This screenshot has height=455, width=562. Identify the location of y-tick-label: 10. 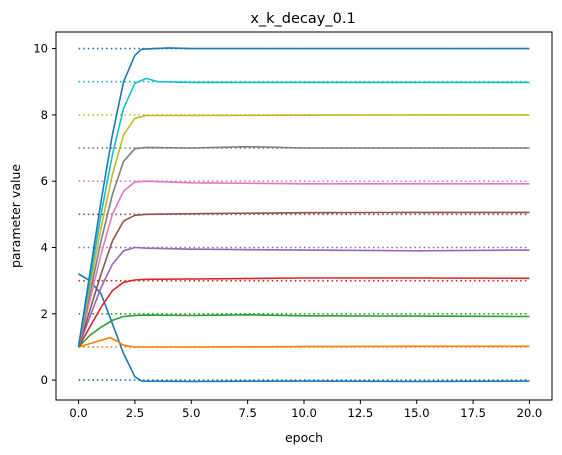
(40, 49).